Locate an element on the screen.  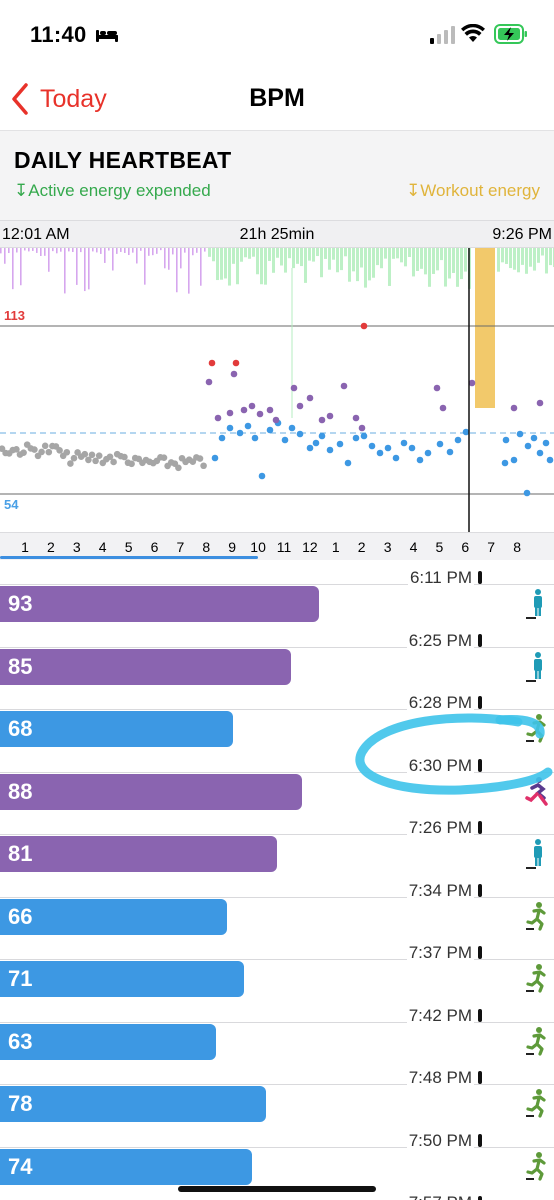
scroll-indicator is located at coordinates (129, 557).